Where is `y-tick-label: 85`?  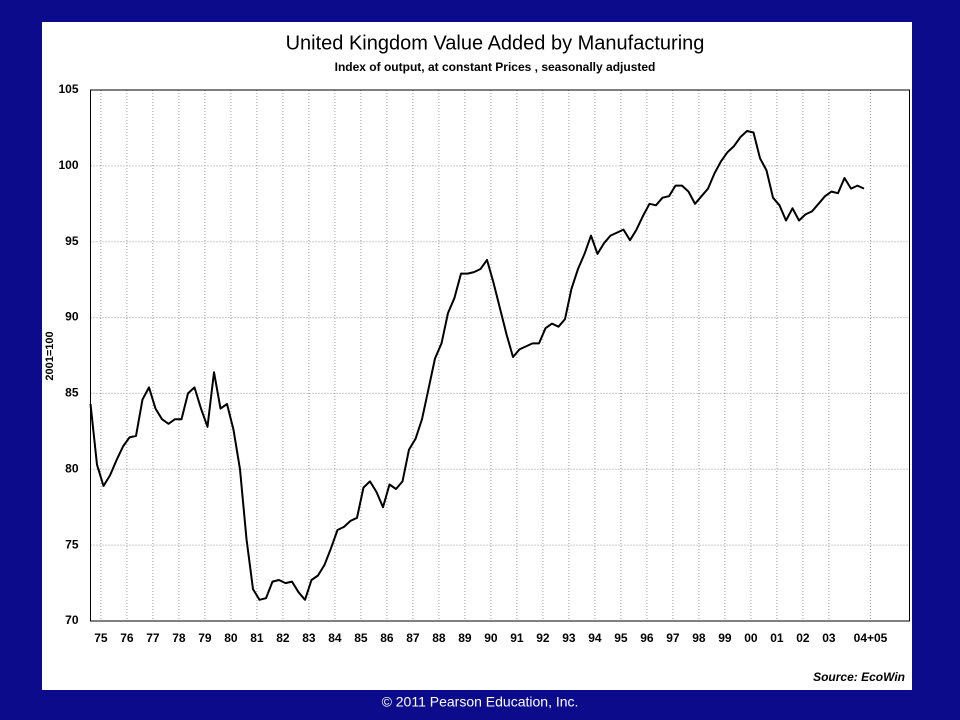 y-tick-label: 85 is located at coordinates (72, 393).